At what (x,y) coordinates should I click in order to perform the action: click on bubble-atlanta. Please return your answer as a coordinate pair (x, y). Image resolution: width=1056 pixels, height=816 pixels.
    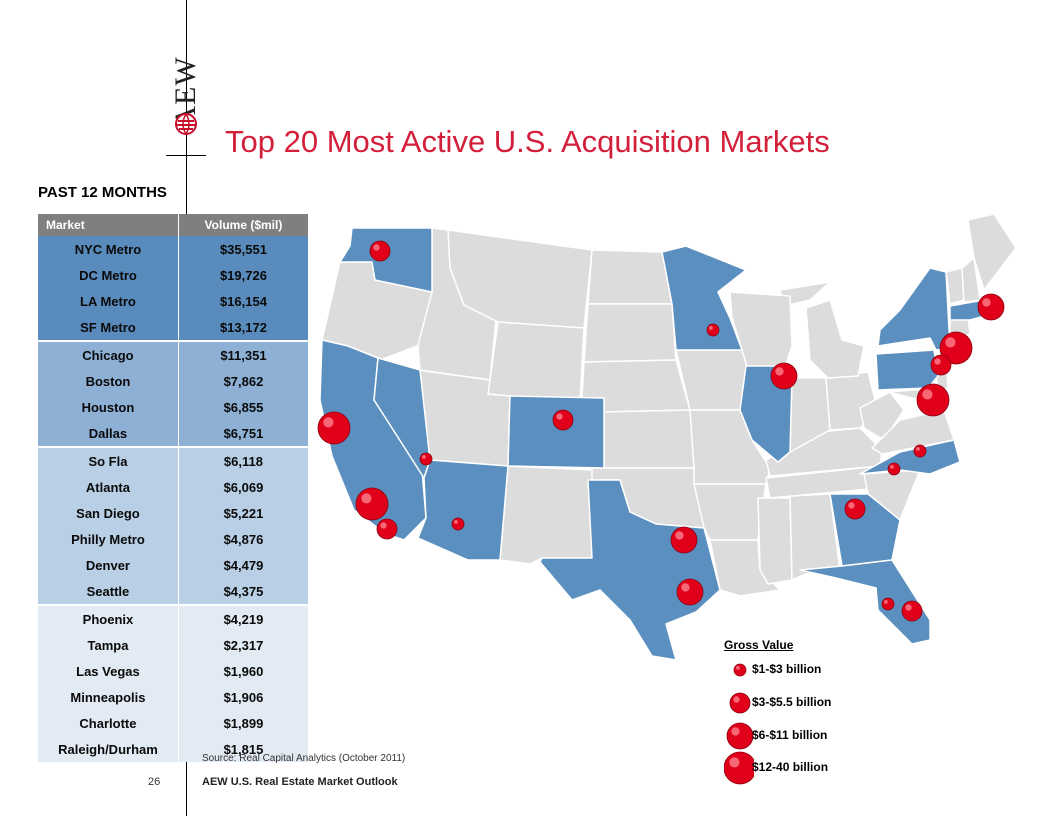
    Looking at the image, I should click on (855, 509).